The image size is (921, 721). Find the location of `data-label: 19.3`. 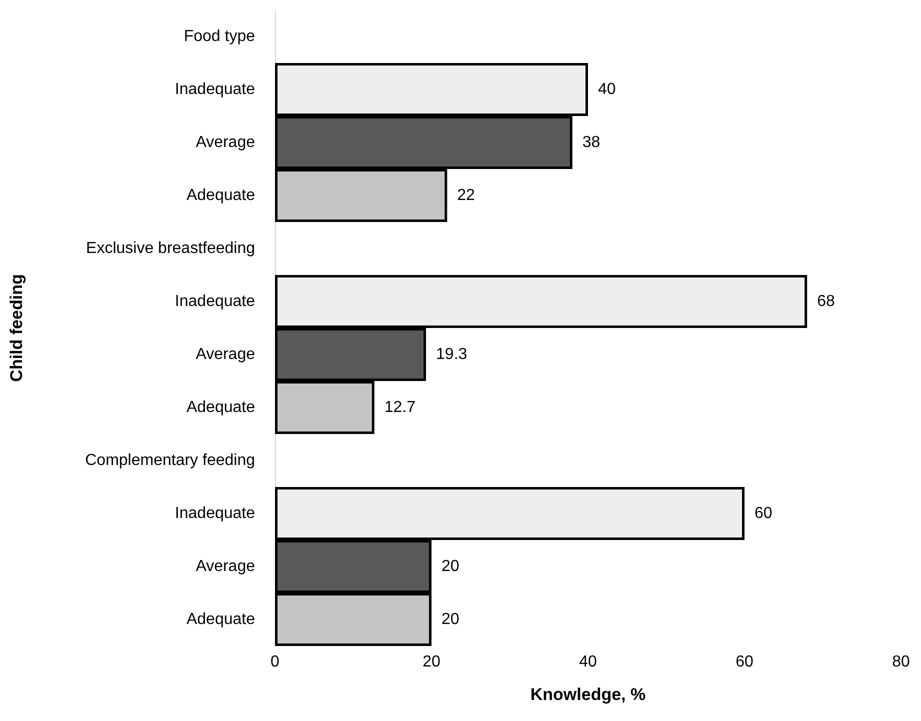

data-label: 19.3 is located at coordinates (452, 354).